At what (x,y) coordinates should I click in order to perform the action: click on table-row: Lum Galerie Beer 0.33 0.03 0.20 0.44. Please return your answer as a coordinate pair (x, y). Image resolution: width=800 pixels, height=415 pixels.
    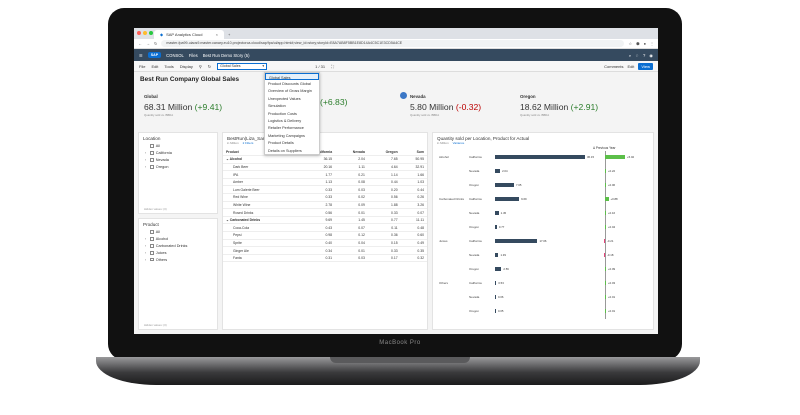
    Looking at the image, I should click on (325, 190).